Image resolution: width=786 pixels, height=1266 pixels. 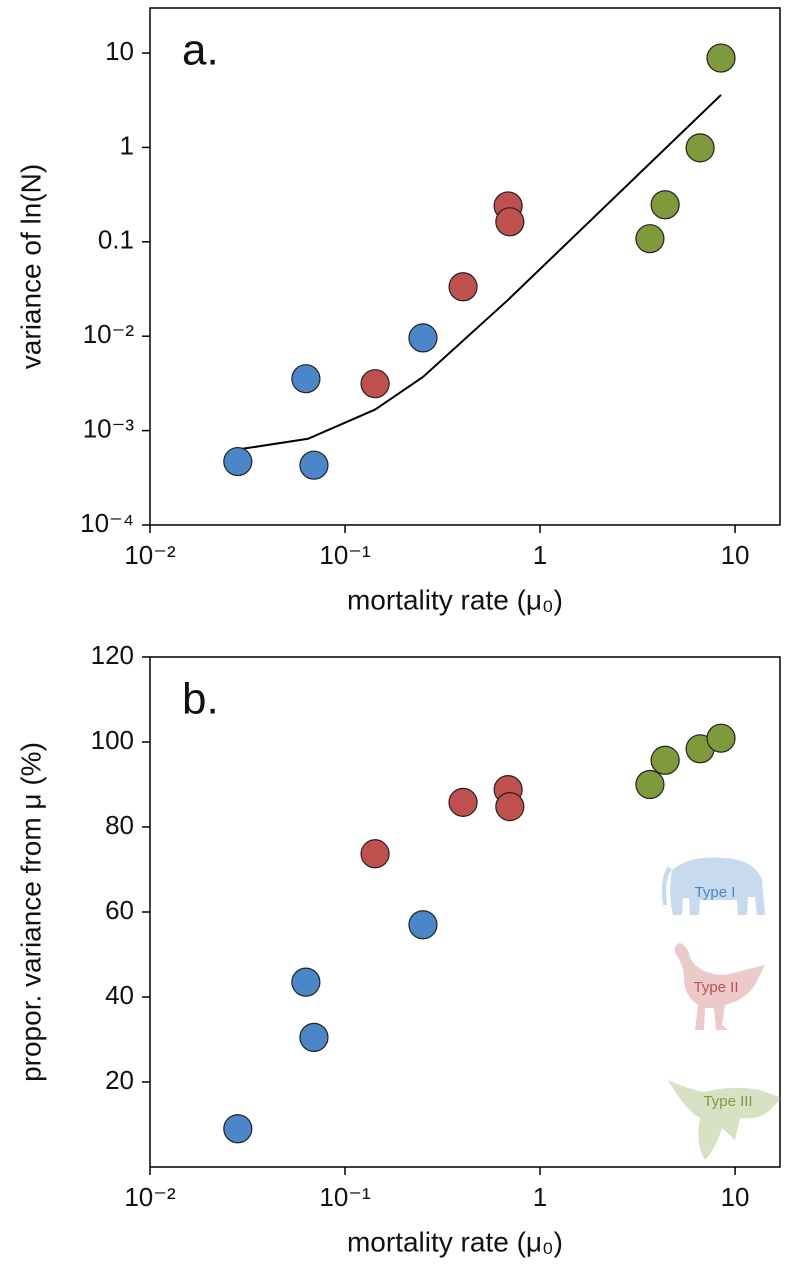 I want to click on legend-label: Type II, so click(x=715, y=987).